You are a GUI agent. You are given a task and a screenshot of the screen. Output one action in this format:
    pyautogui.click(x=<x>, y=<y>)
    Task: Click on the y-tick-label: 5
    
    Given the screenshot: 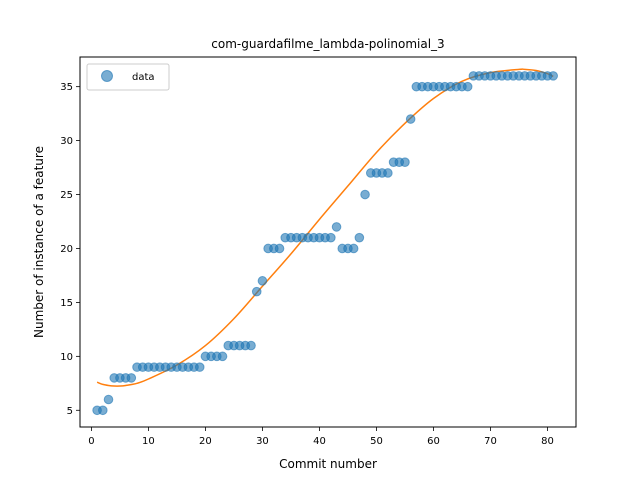 What is the action you would take?
    pyautogui.click(x=70, y=411)
    